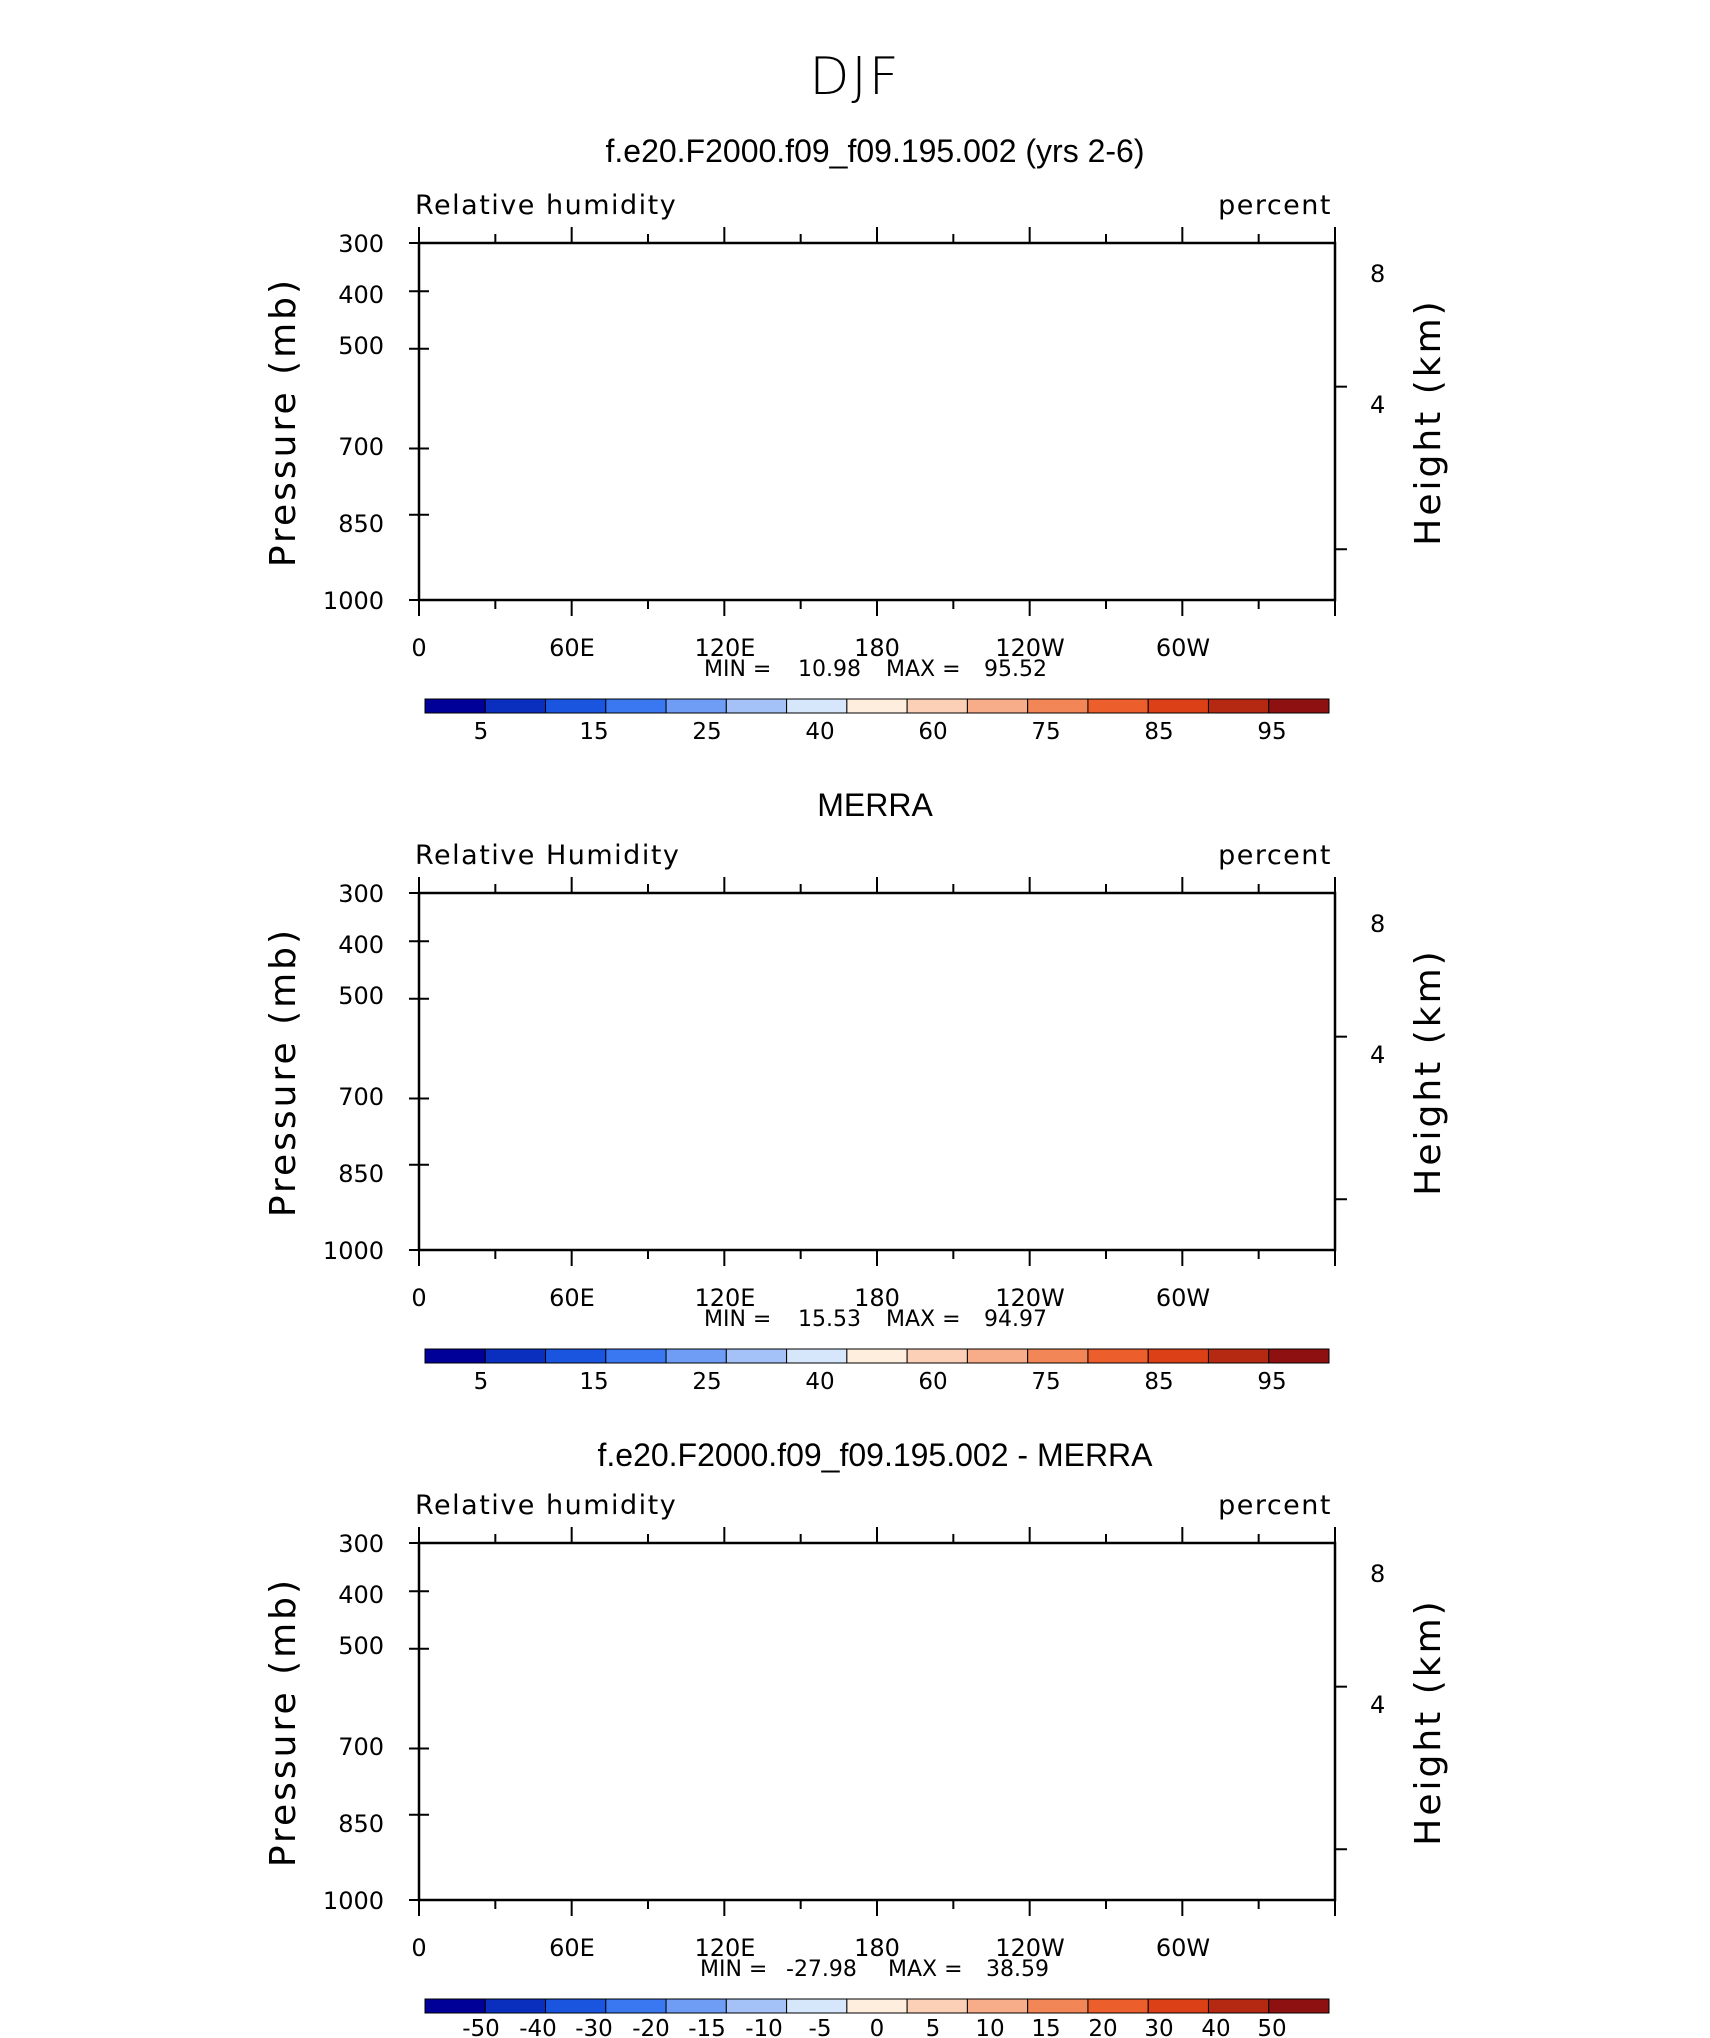  What do you see at coordinates (1377, 405) in the screenshot?
I see `y-tick-label-right: 4` at bounding box center [1377, 405].